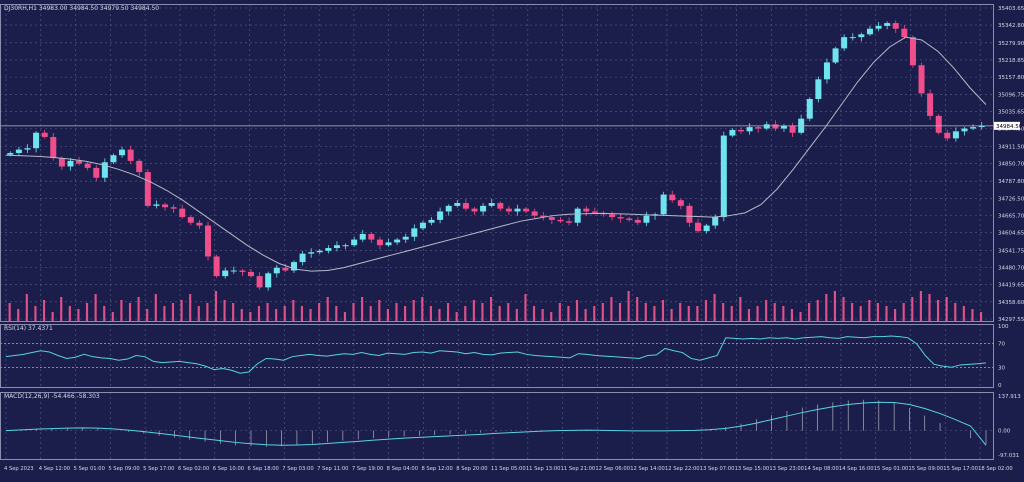  I want to click on time-tick-label: 13 Sep 23:00, so click(786, 469).